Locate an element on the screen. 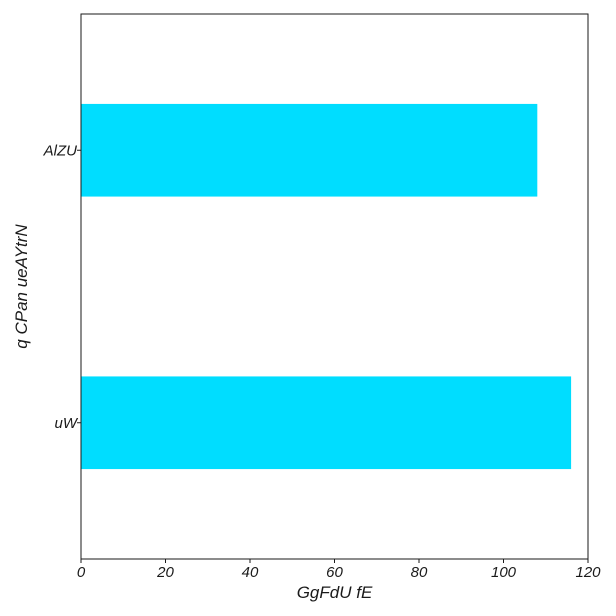  x-axis-ticks: 0 20 40 60 80 100 120 is located at coordinates (339, 570).